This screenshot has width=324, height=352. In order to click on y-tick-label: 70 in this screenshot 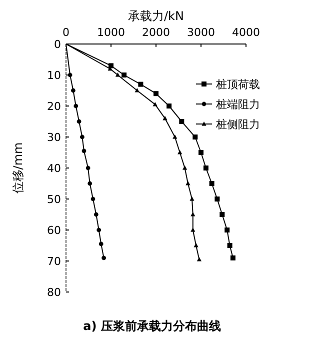, I will do `click(54, 261)`.